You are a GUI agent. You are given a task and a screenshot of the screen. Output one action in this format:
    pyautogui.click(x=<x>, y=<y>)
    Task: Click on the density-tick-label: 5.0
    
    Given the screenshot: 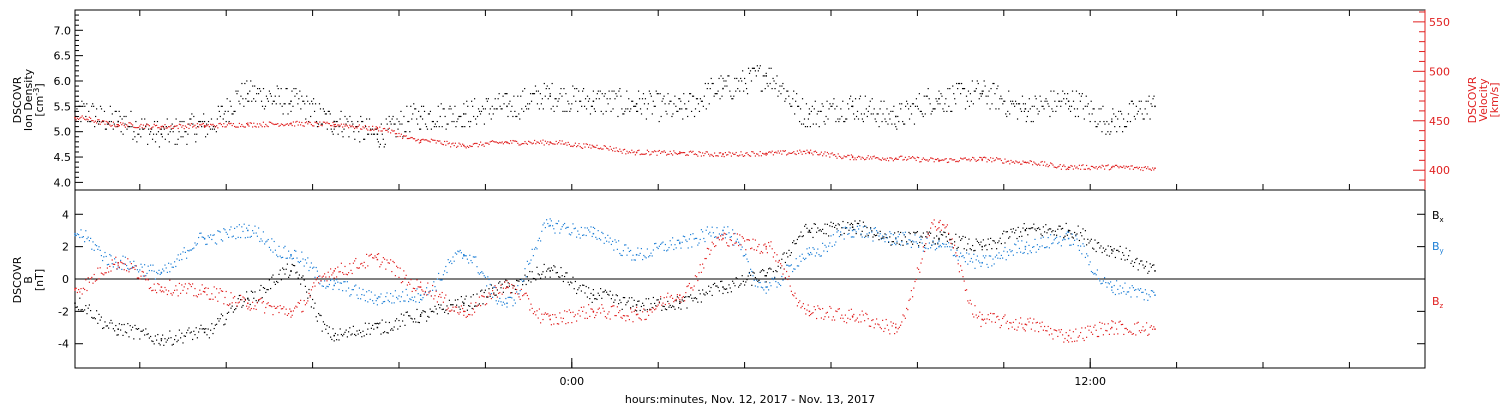 What is the action you would take?
    pyautogui.click(x=63, y=132)
    